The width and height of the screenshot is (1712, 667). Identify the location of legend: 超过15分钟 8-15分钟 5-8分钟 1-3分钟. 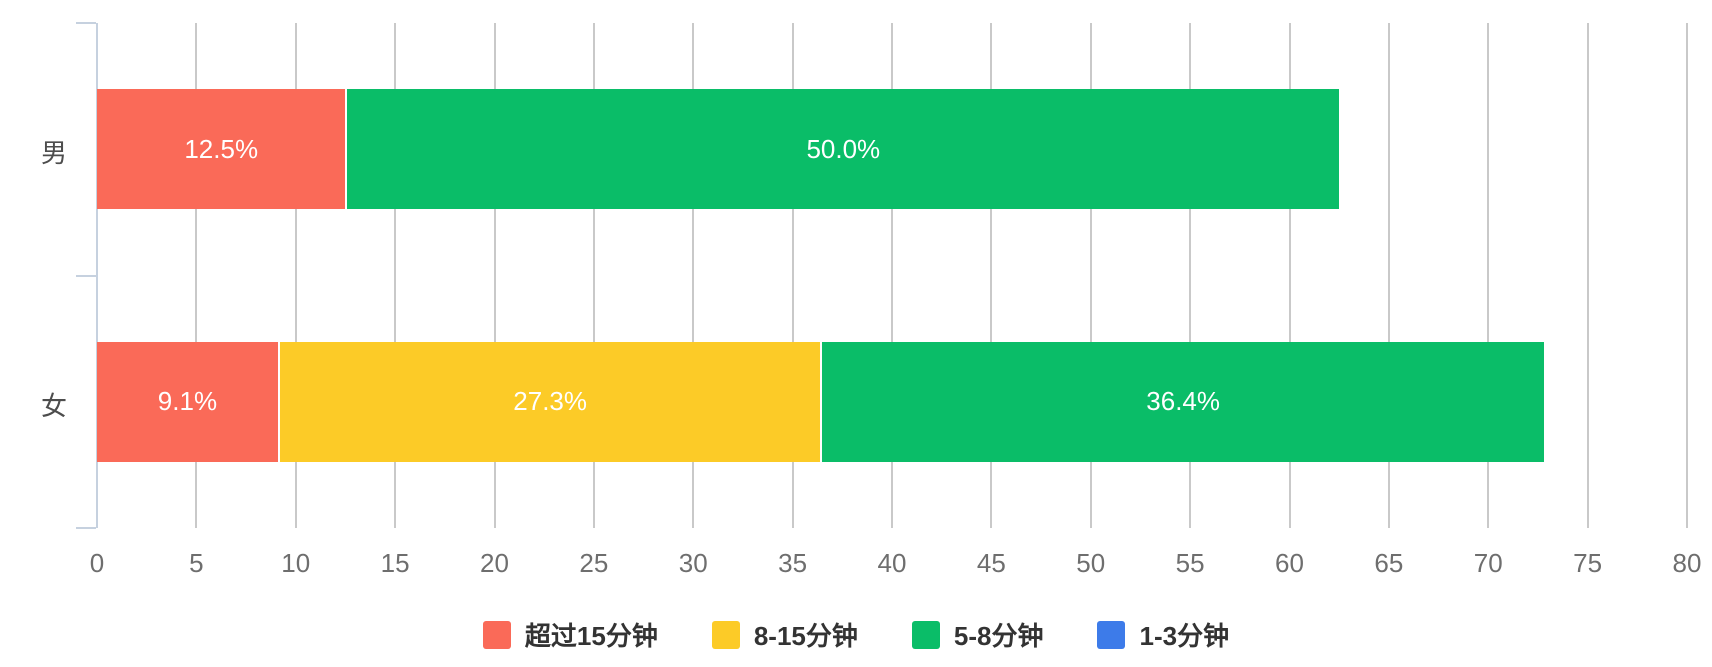
(856, 634).